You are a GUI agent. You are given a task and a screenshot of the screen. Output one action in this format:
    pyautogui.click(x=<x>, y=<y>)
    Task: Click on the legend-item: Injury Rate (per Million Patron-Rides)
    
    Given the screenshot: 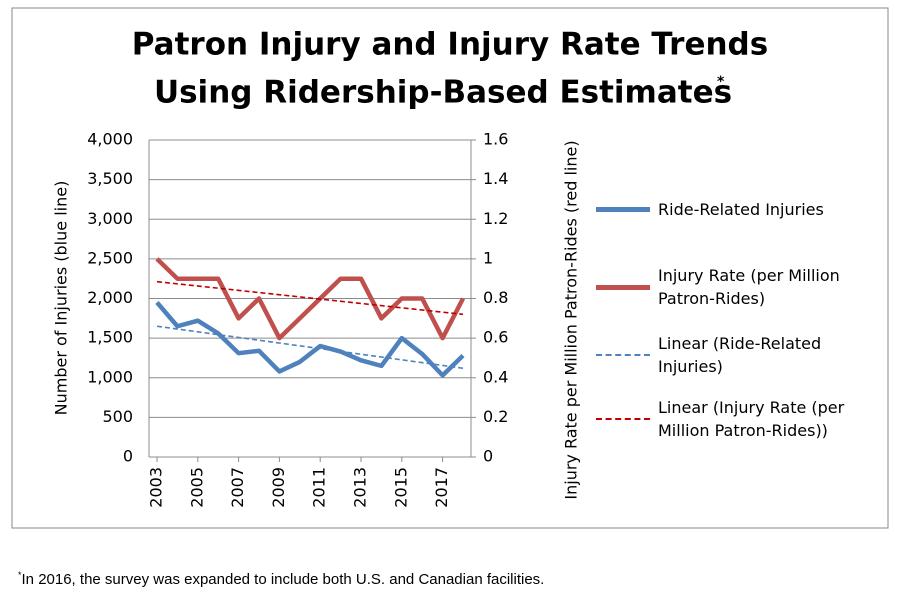 What is the action you would take?
    pyautogui.click(x=737, y=287)
    